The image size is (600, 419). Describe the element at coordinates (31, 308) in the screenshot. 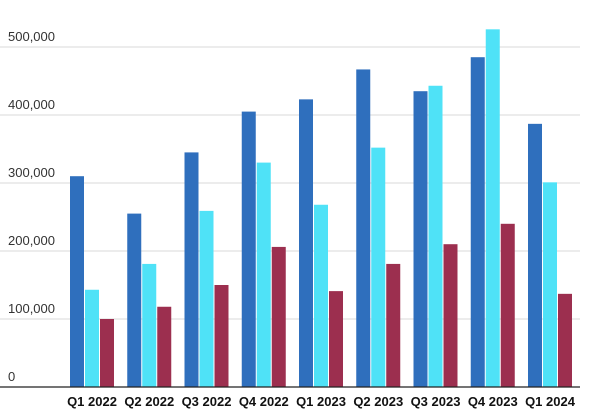

I see `y-tick-label: 100,000` at that location.